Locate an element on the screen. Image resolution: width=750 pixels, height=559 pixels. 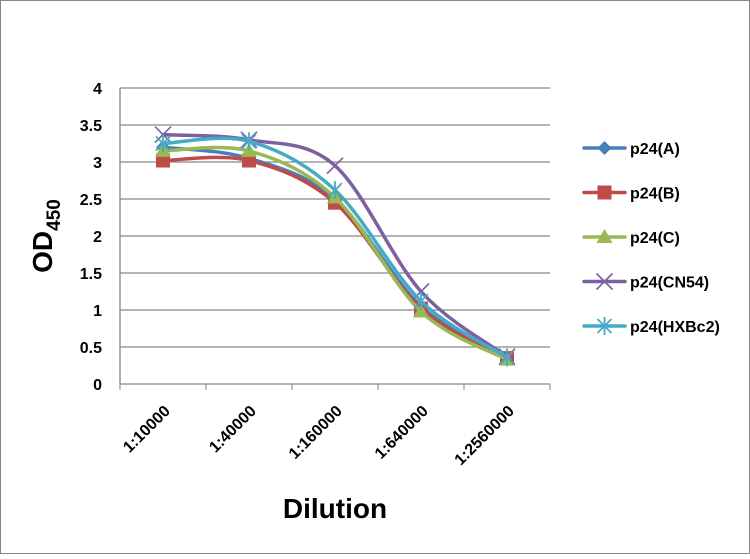
legend-item: p24(C) is located at coordinates (631, 238).